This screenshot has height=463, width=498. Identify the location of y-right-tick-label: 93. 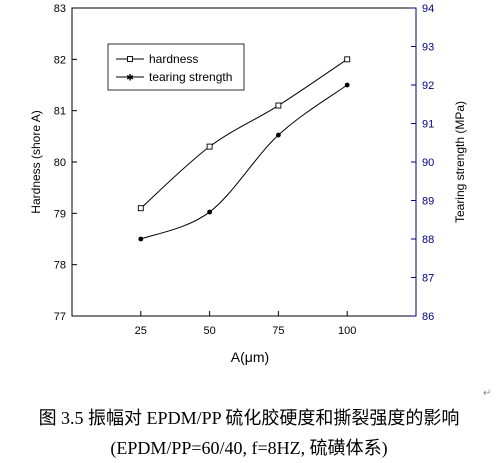
(428, 48).